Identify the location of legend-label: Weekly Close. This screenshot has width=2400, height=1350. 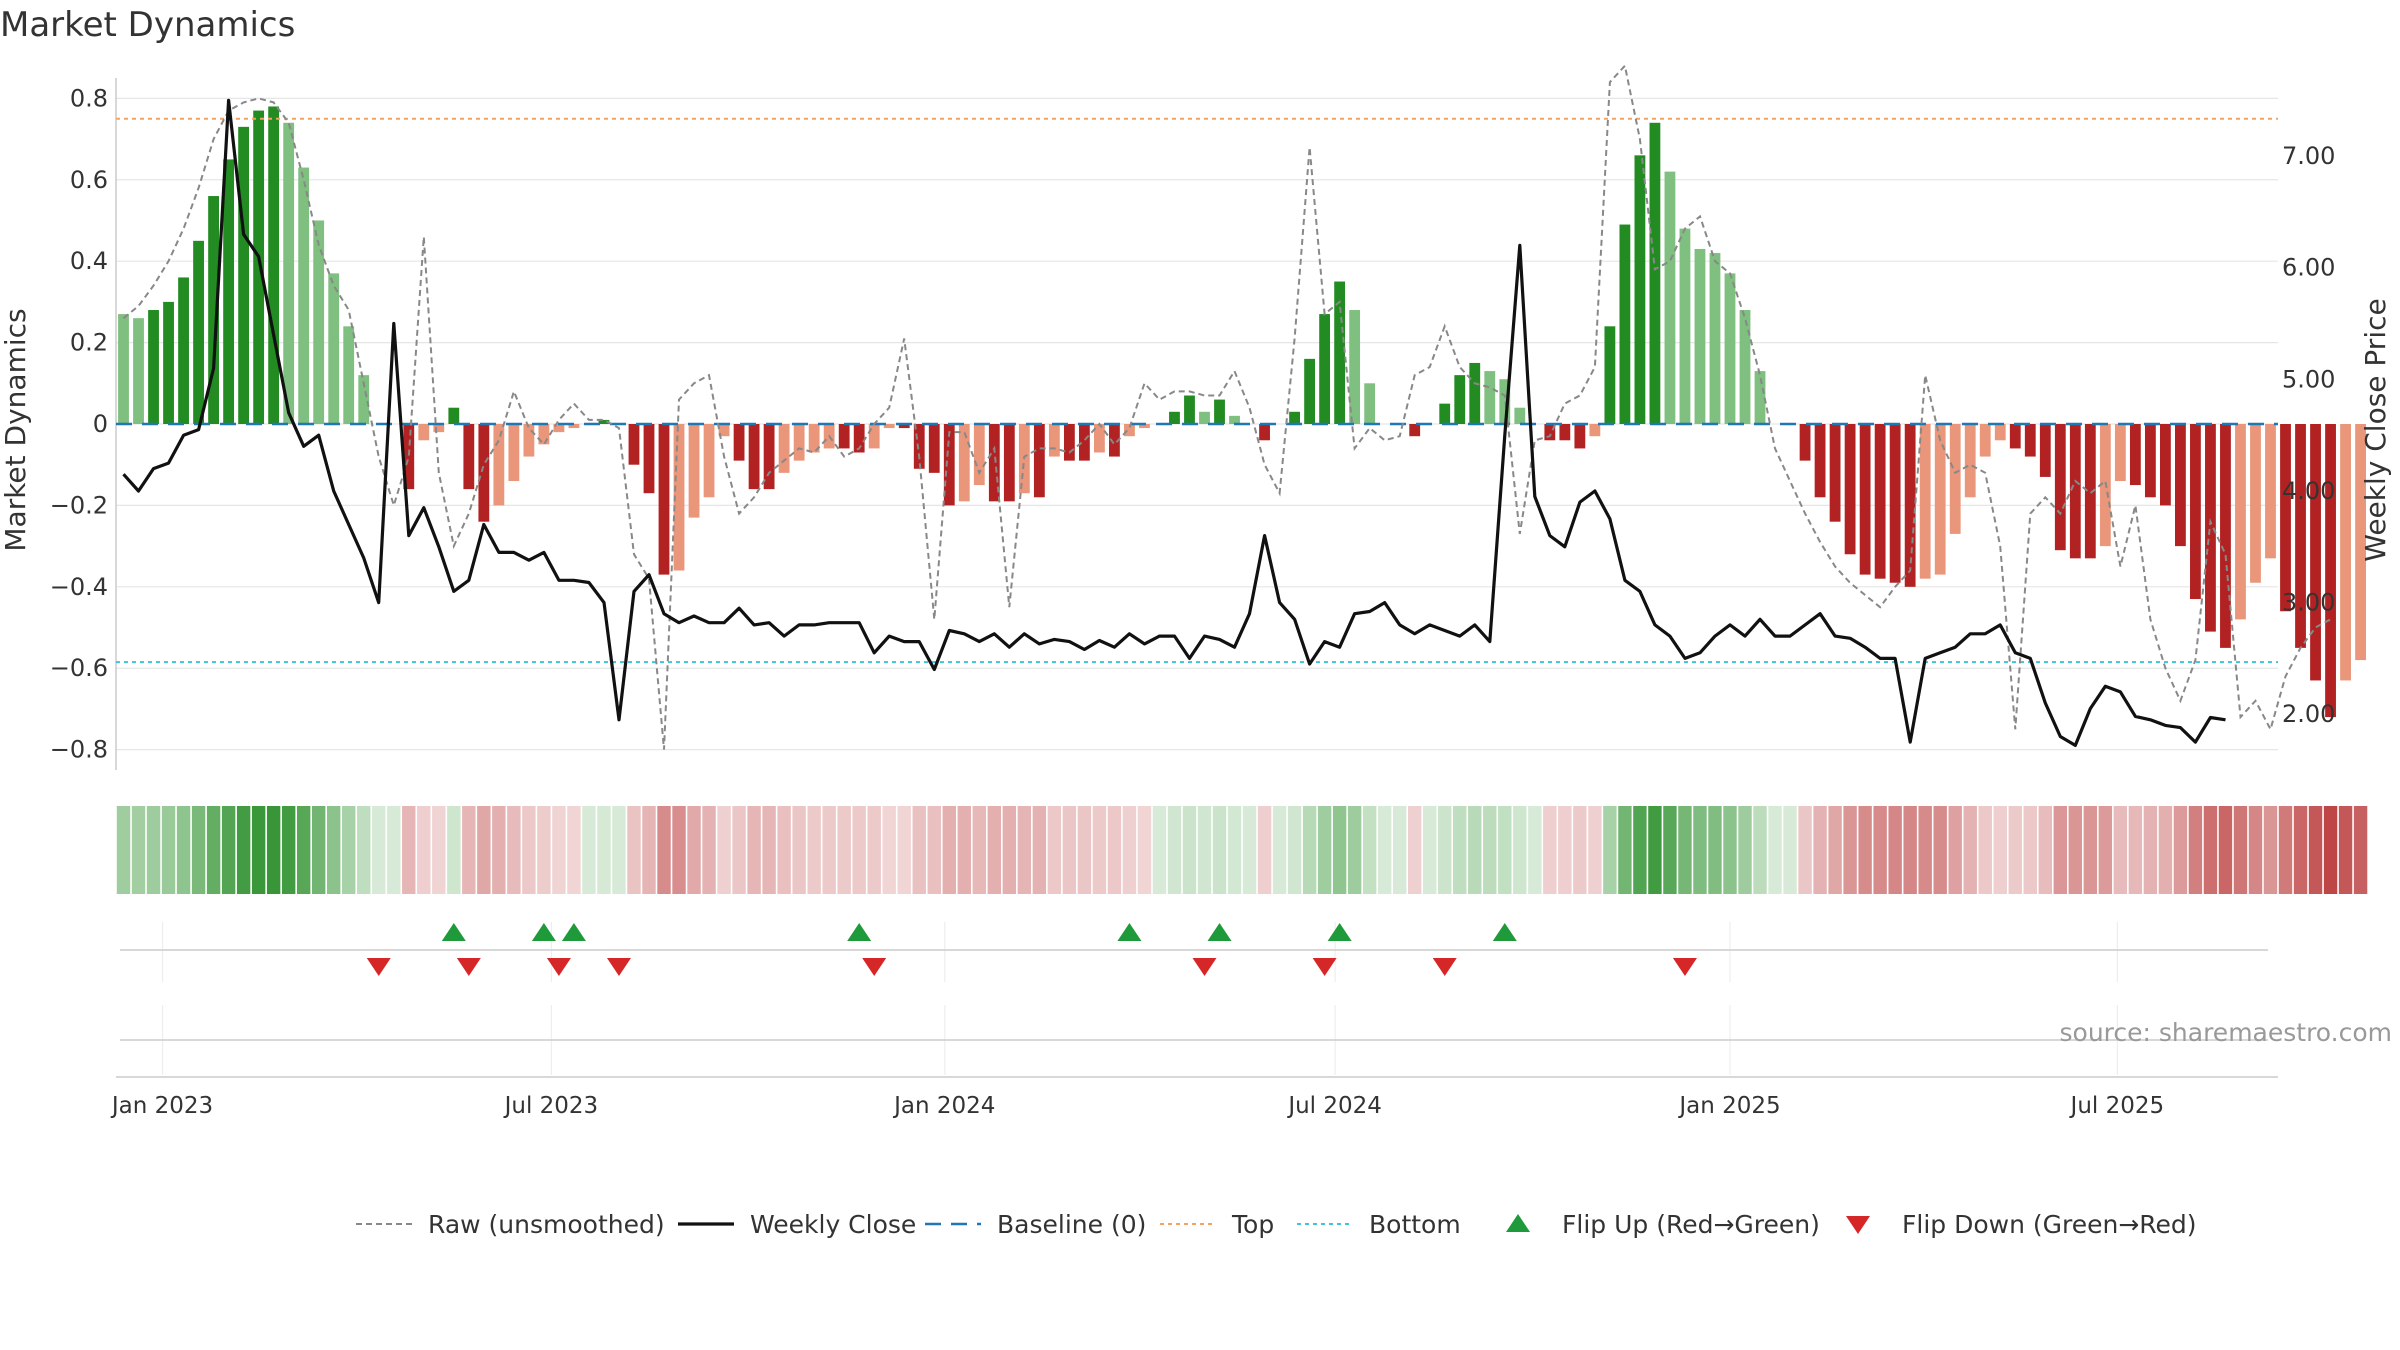
(833, 1224).